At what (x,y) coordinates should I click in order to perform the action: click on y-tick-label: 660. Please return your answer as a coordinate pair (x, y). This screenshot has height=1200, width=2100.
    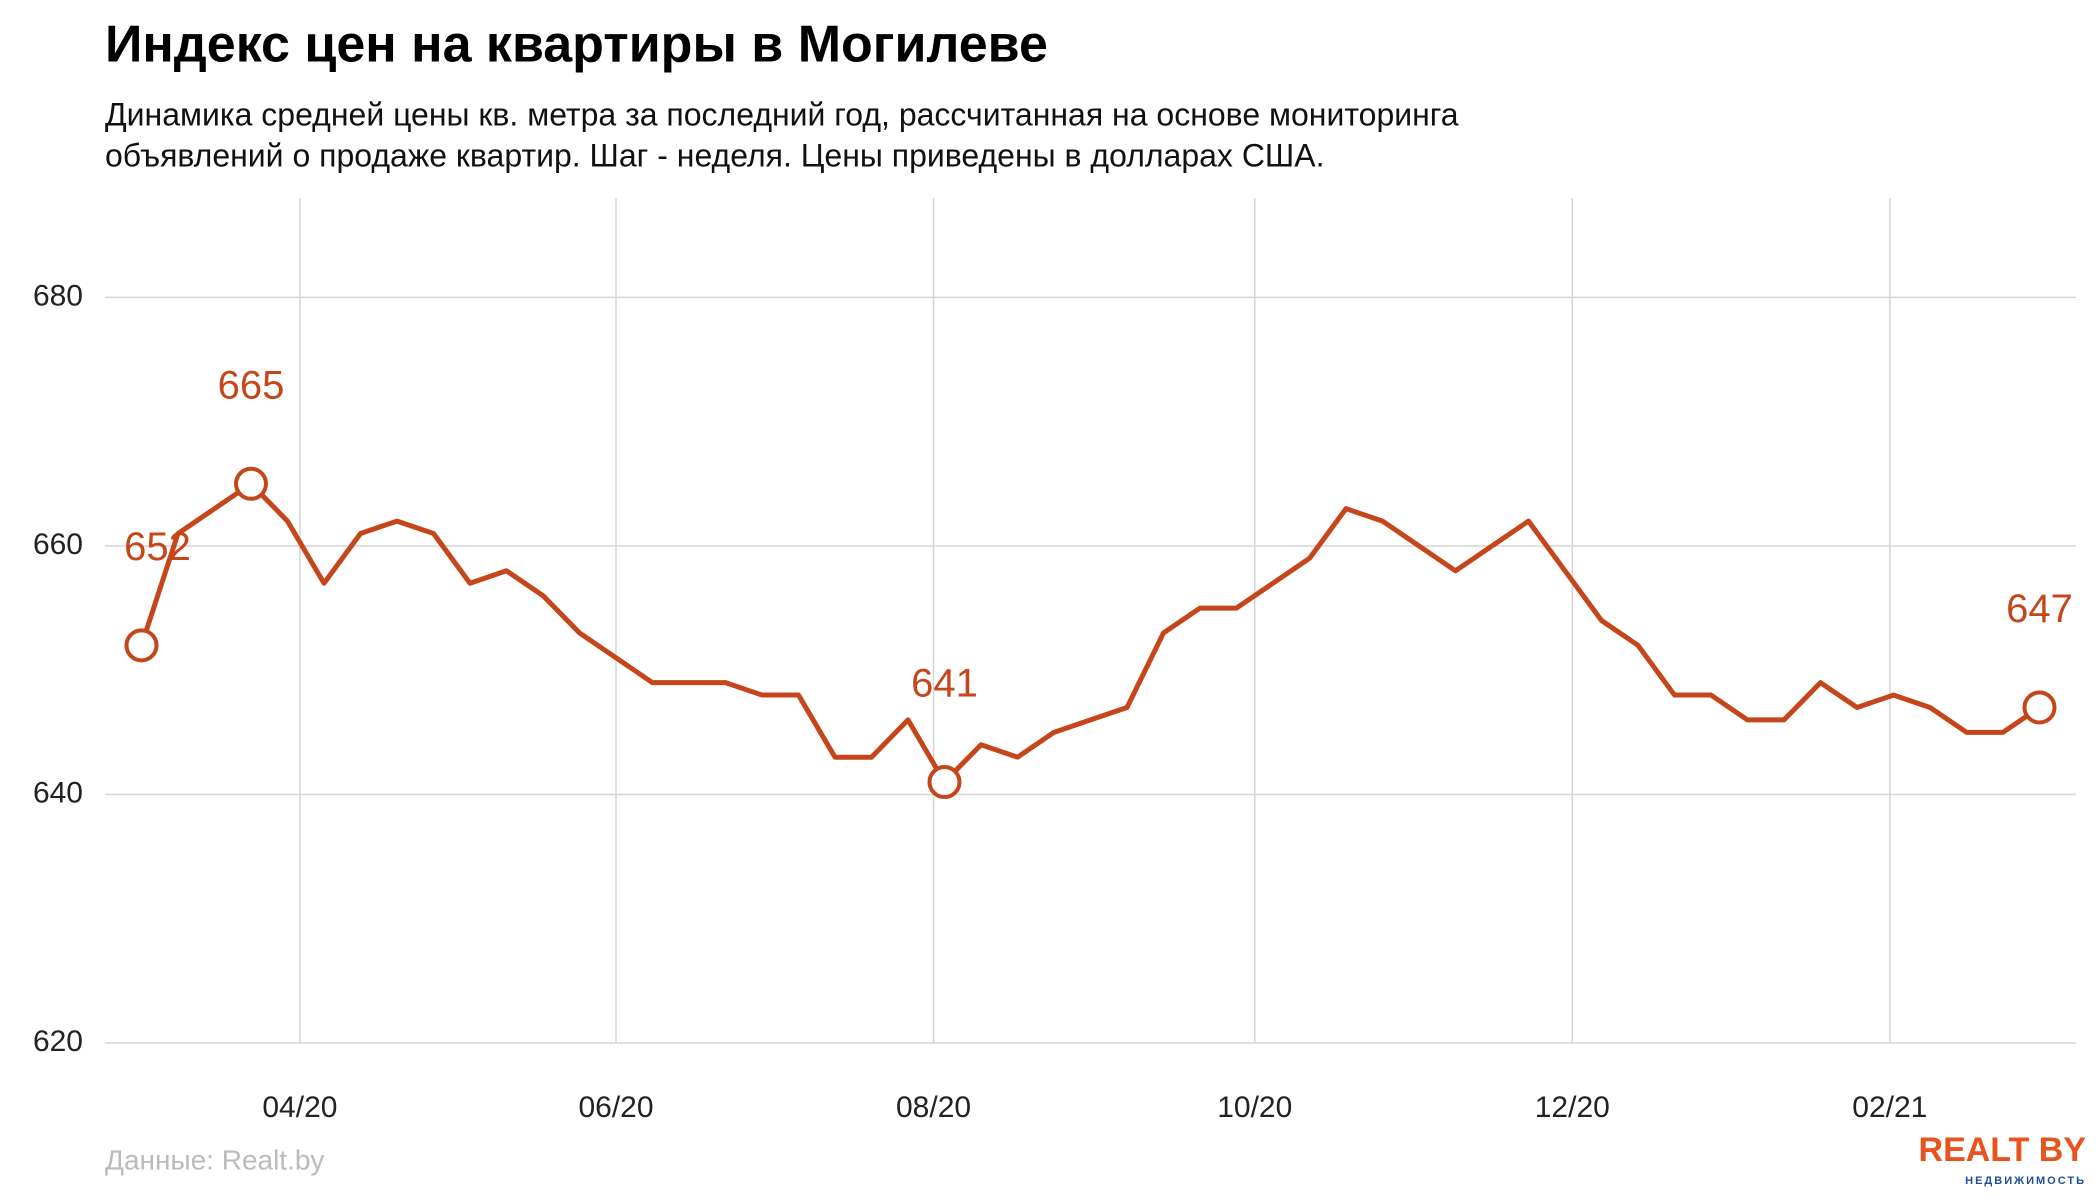
    Looking at the image, I should click on (58, 544).